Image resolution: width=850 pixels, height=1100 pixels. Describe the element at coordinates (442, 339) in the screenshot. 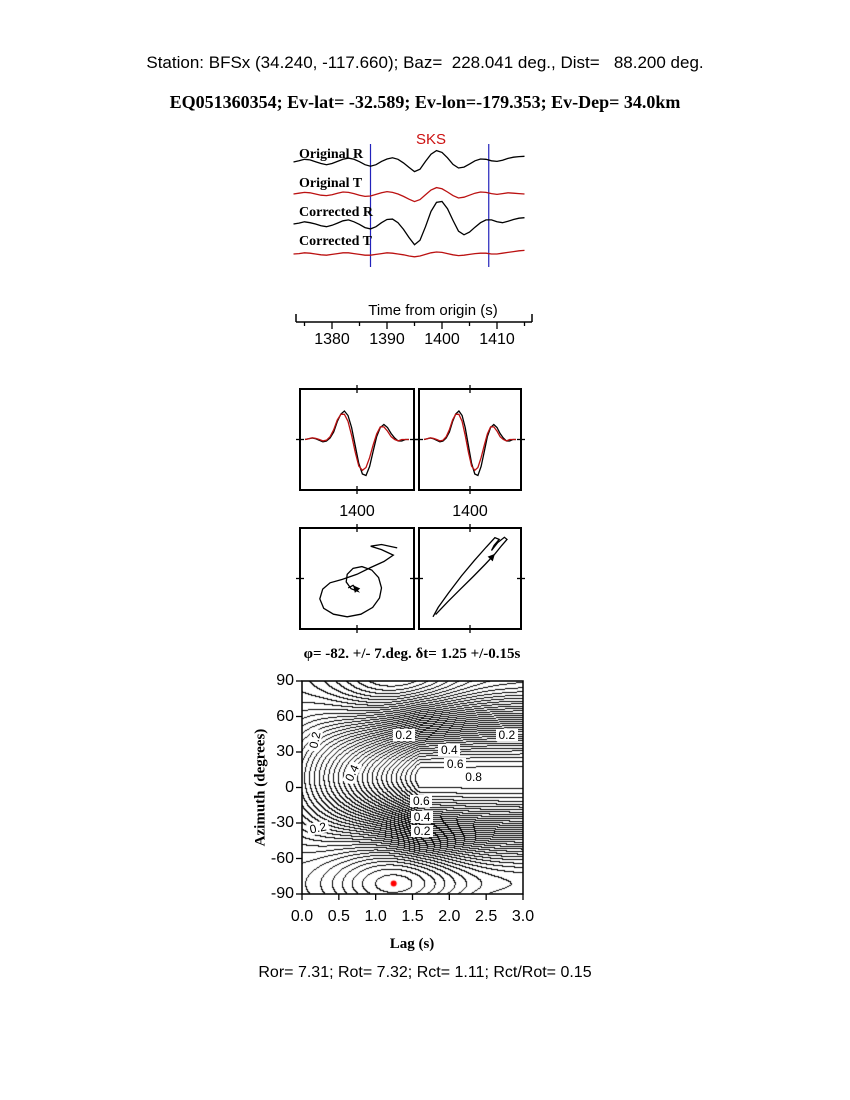

I see `time-tick-label: 1400` at that location.